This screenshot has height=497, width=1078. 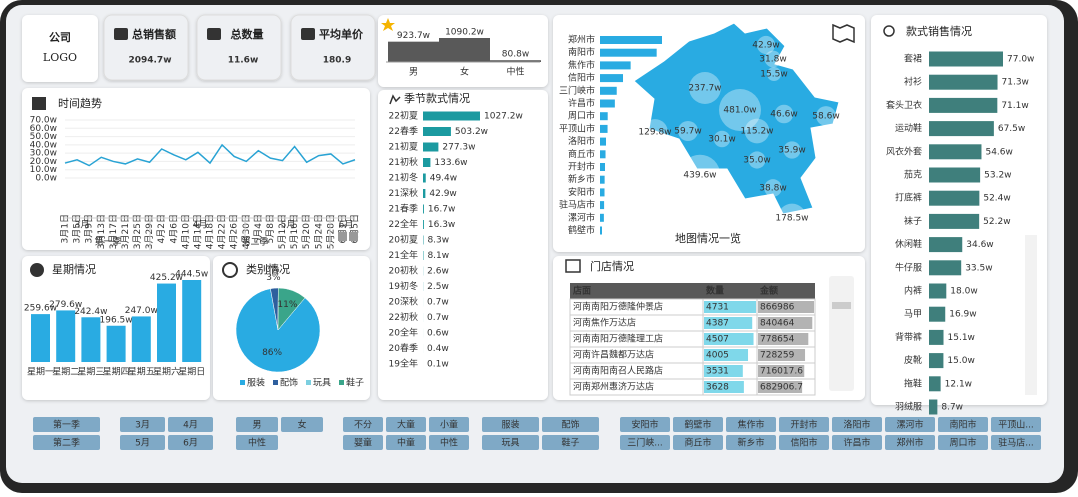 I want to click on bubble-label: 35.0w, so click(x=756, y=161).